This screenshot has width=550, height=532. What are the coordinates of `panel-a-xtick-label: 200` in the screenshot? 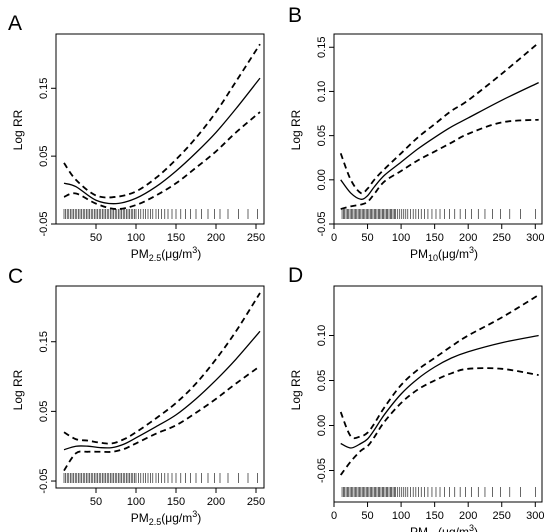 It's located at (216, 238).